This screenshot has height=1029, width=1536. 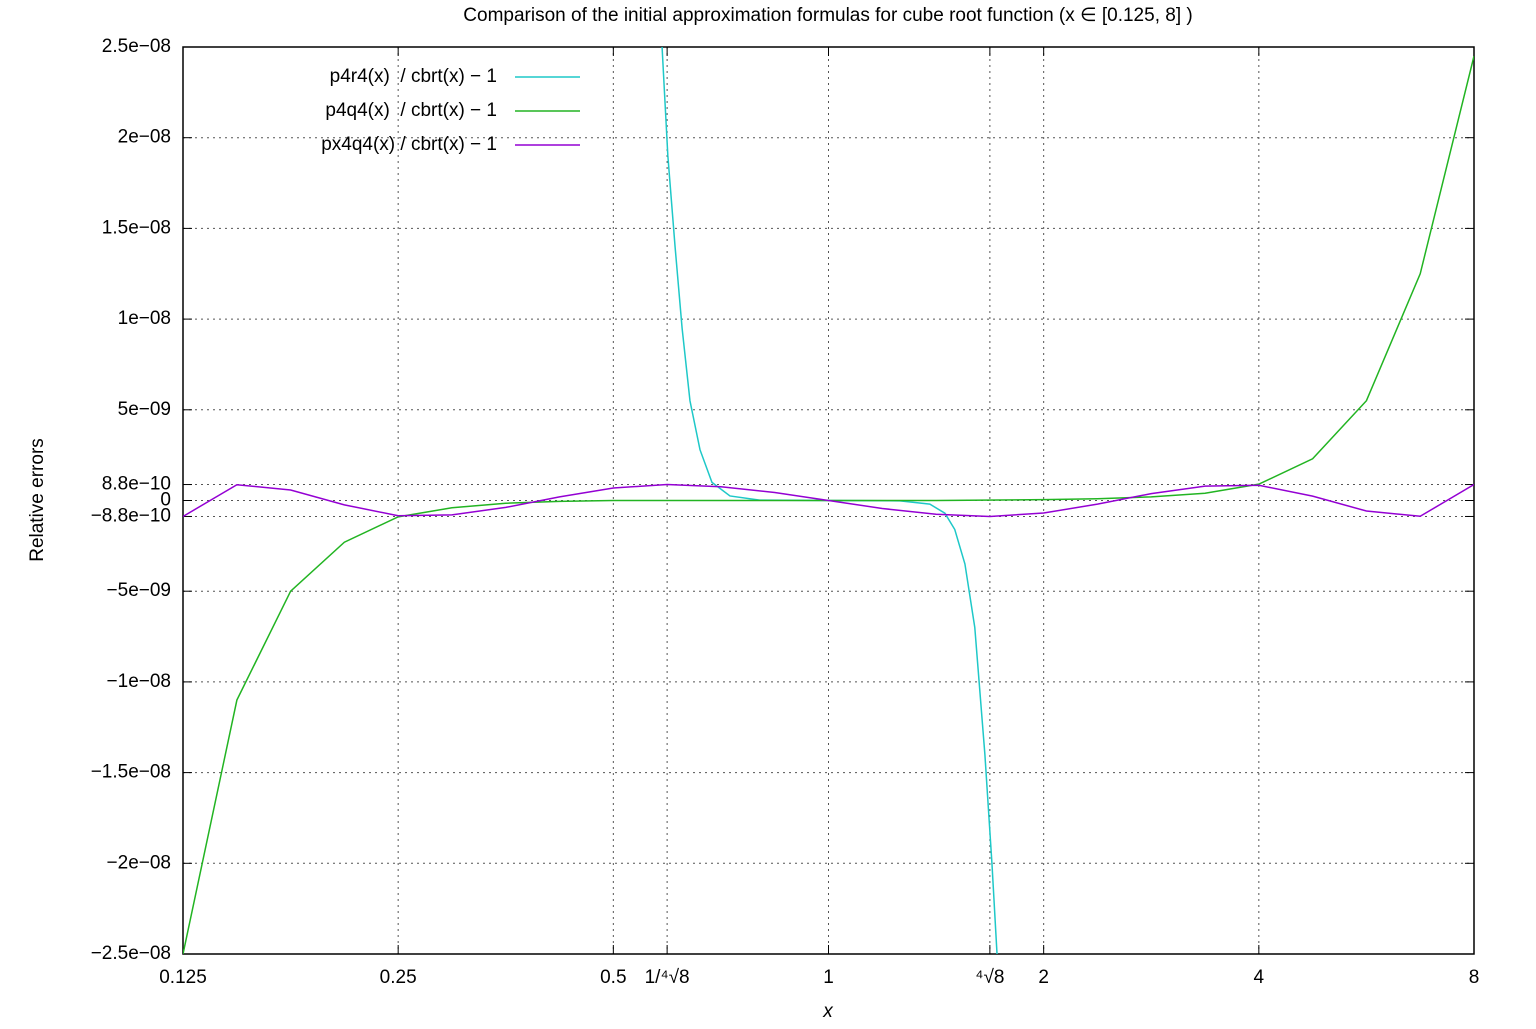 What do you see at coordinates (139, 590) in the screenshot?
I see `y-tick-label: −5e−09` at bounding box center [139, 590].